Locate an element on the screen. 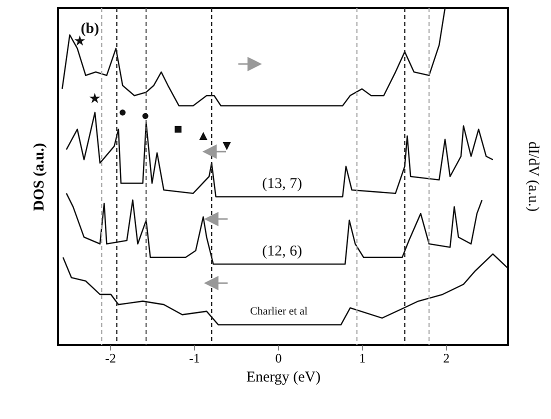 The image size is (551, 419). x-axis-title: Energy (eV) is located at coordinates (283, 378).